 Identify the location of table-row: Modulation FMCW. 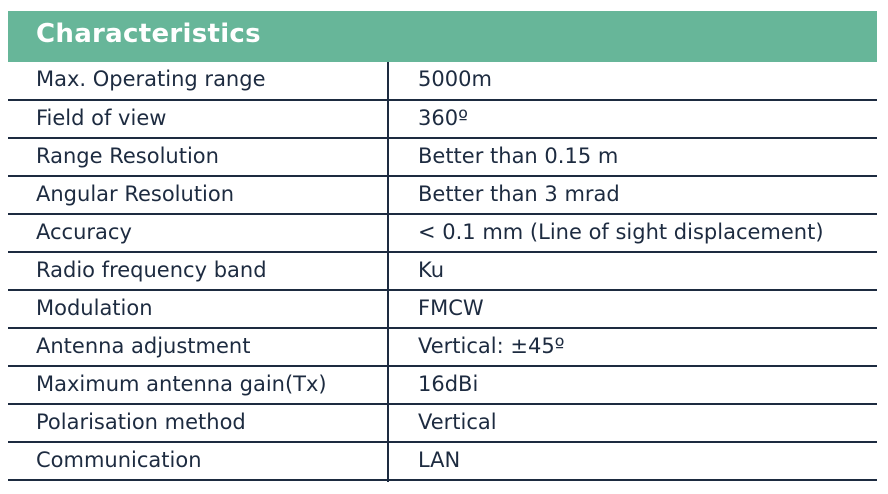
(442, 310).